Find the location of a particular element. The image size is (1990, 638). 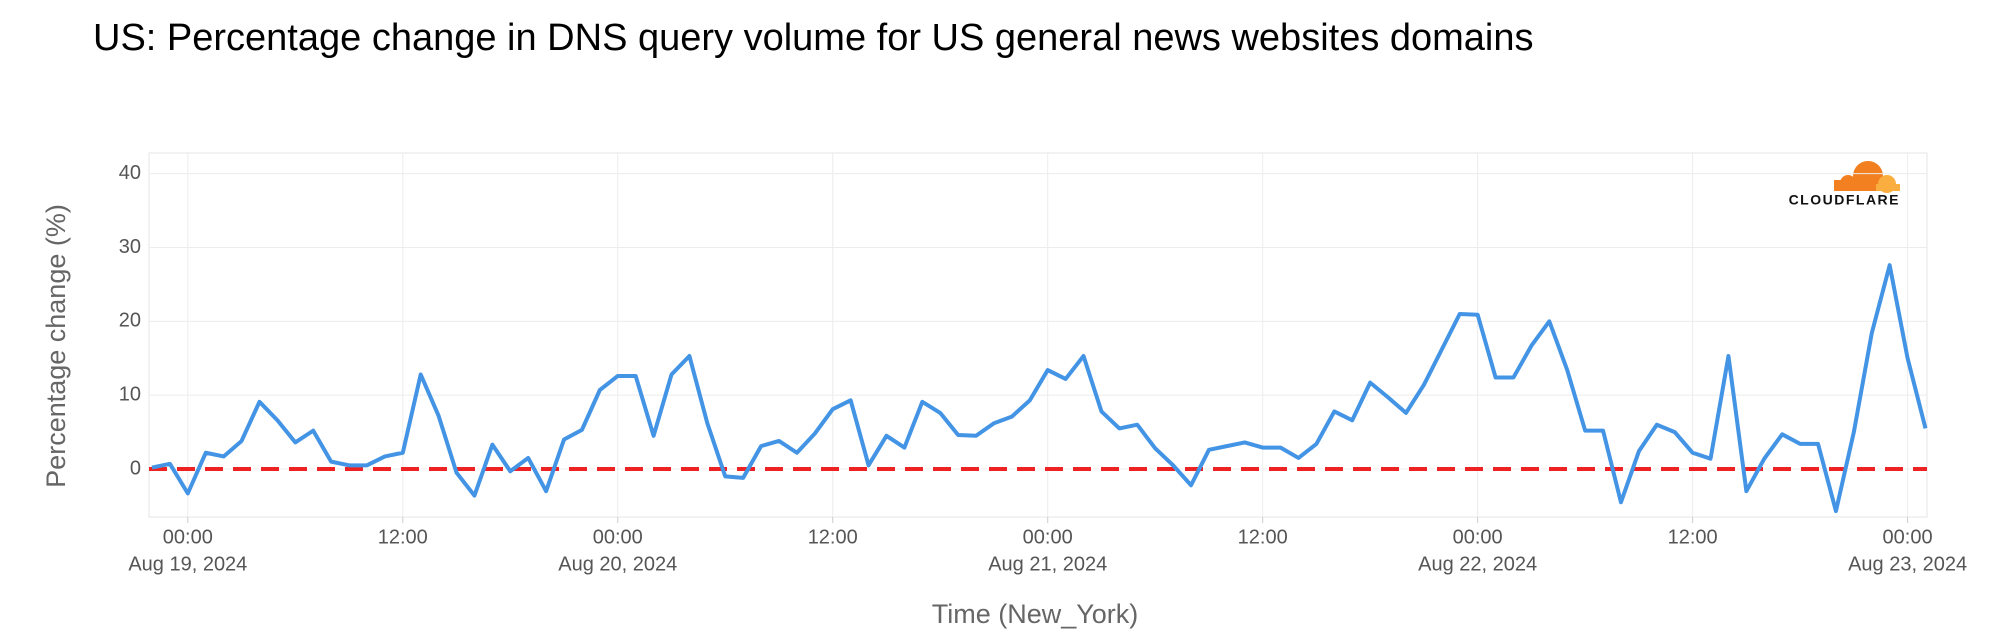

x-tick-date: Aug 21, 2024 is located at coordinates (1047, 564).